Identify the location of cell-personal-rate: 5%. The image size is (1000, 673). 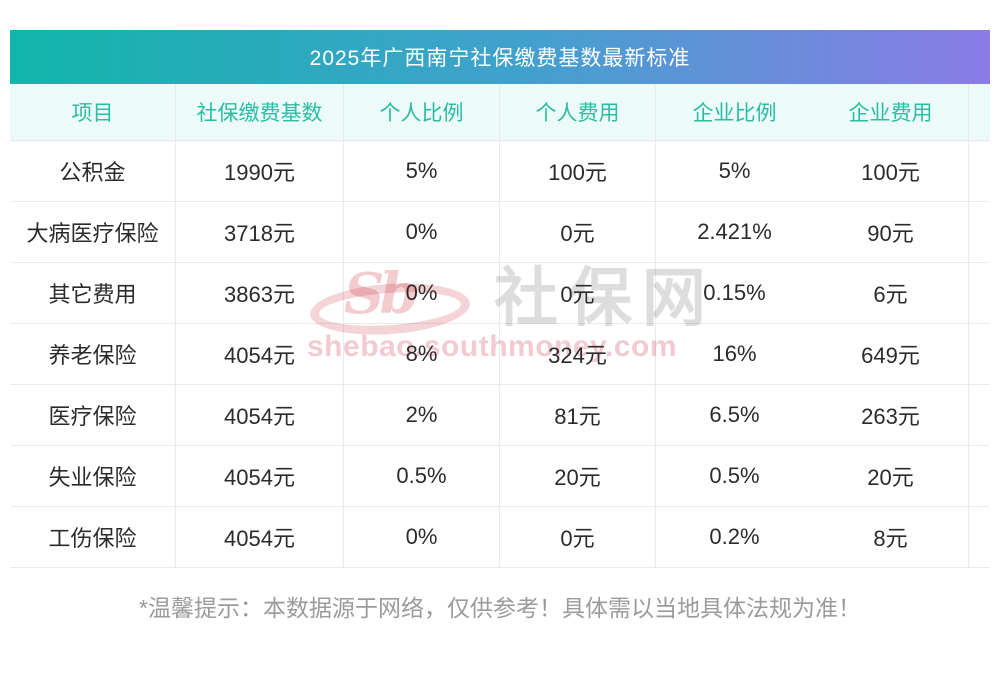
(422, 171).